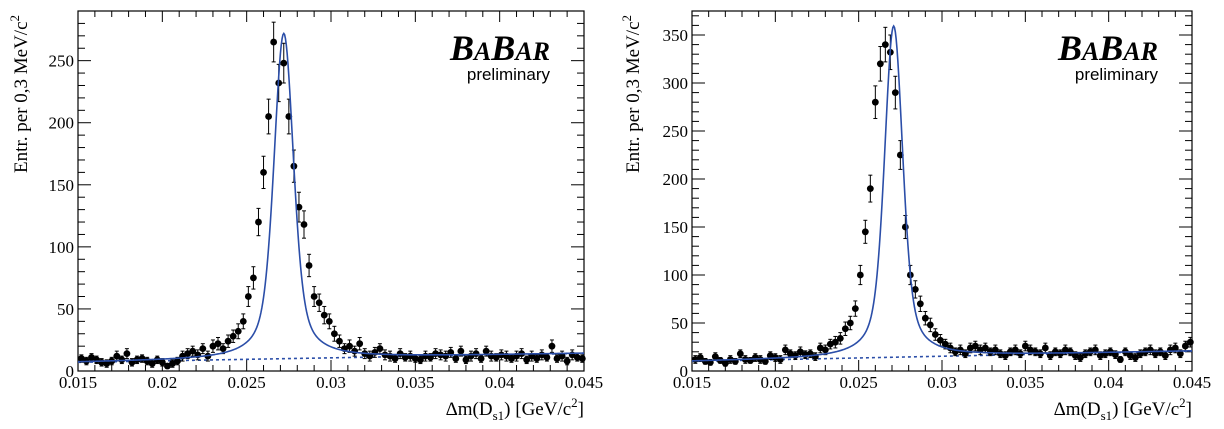  Describe the element at coordinates (676, 179) in the screenshot. I see `y-tick-label: 200` at that location.